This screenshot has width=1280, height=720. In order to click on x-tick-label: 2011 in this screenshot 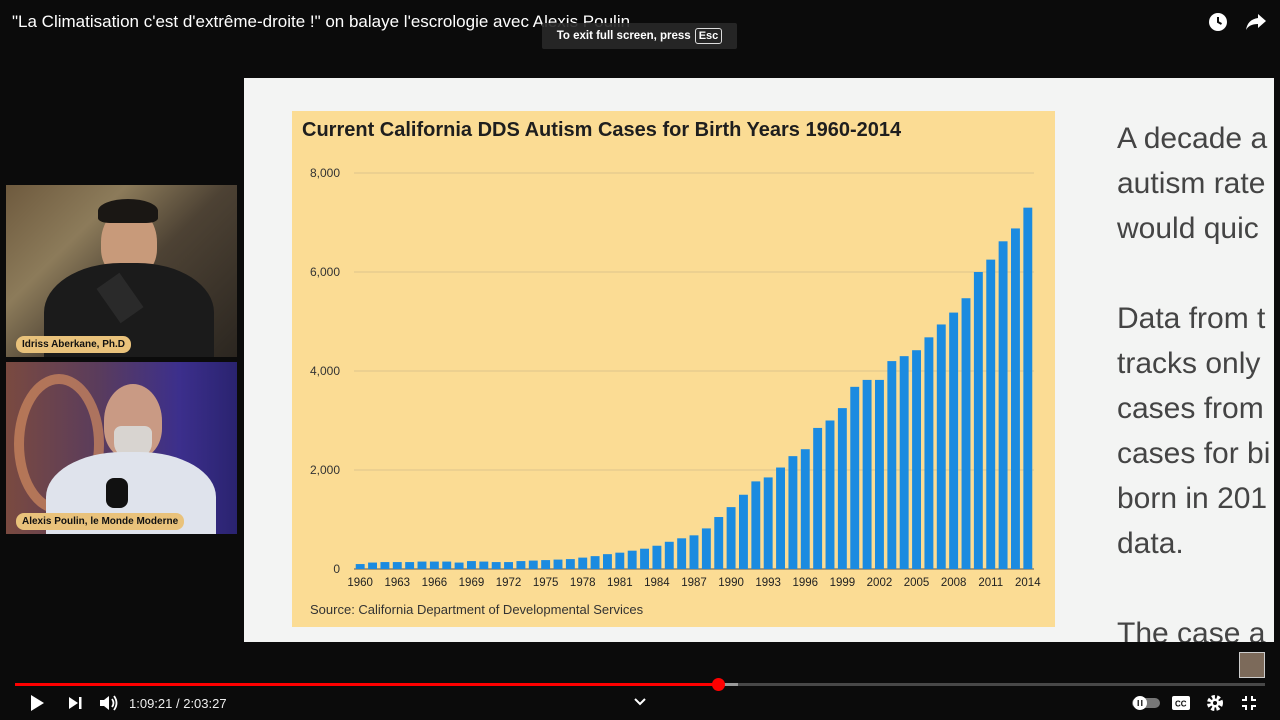, I will do `click(990, 583)`.